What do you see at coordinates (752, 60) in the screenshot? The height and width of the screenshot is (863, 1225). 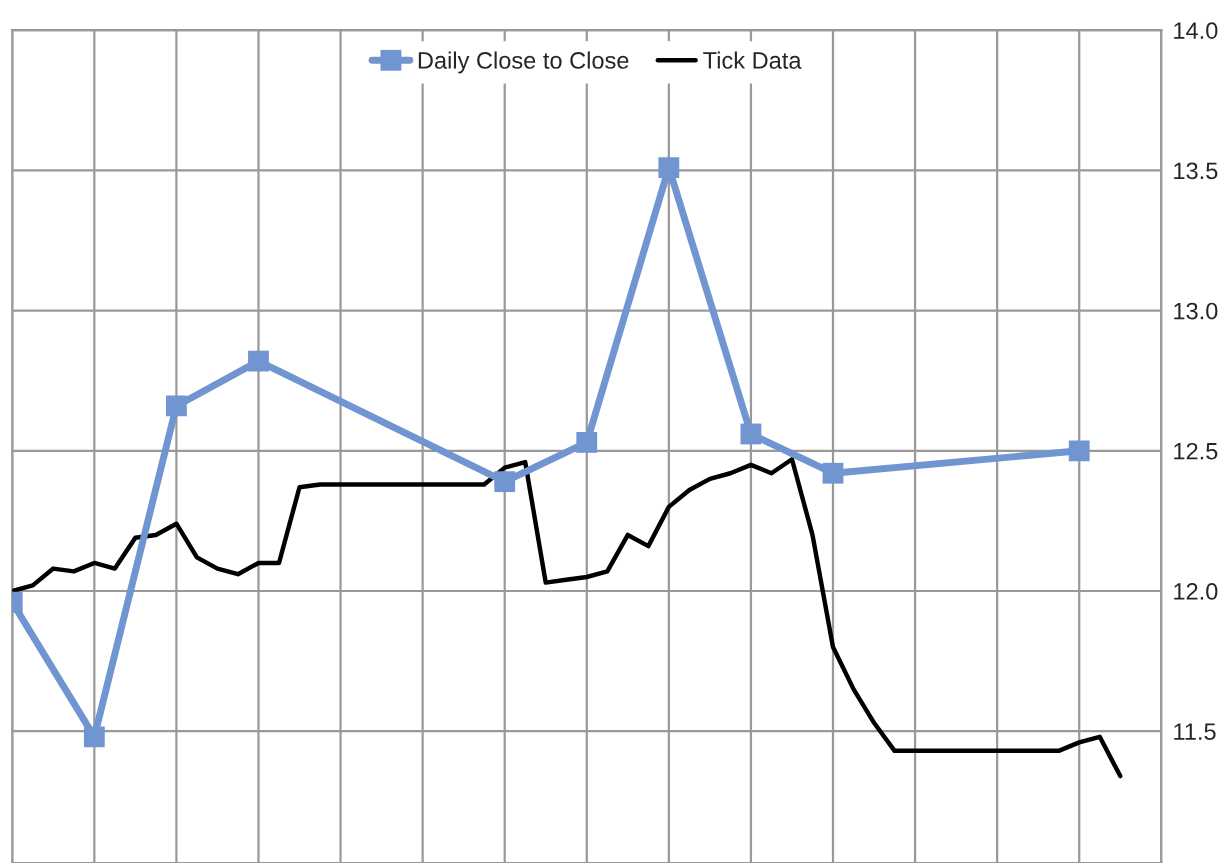 I see `legend-label: Tick Data` at bounding box center [752, 60].